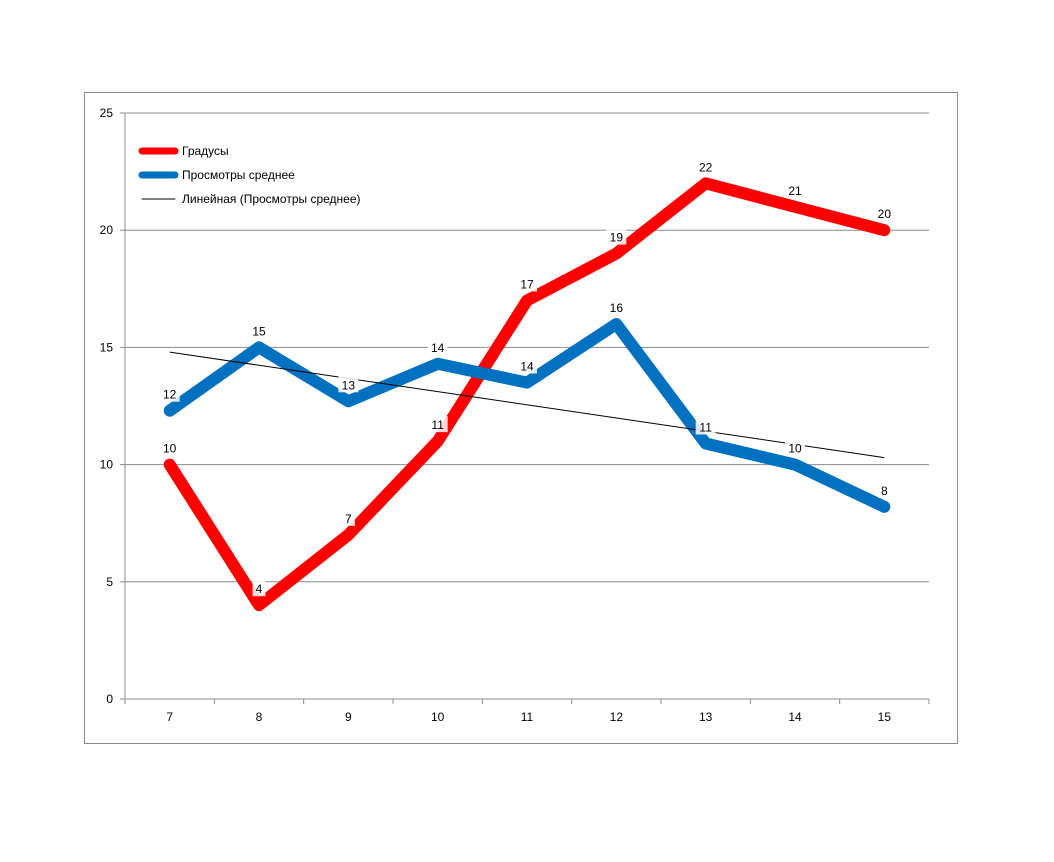 The width and height of the screenshot is (1054, 862). Describe the element at coordinates (109, 699) in the screenshot. I see `y-tick-label: 0` at that location.